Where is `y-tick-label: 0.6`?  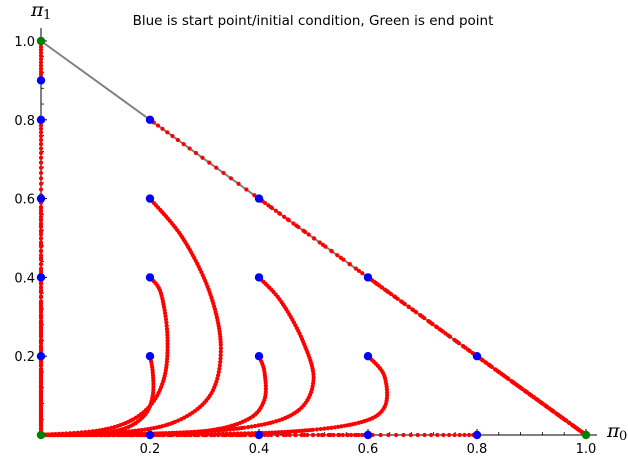 y-tick-label: 0.6 is located at coordinates (24, 200).